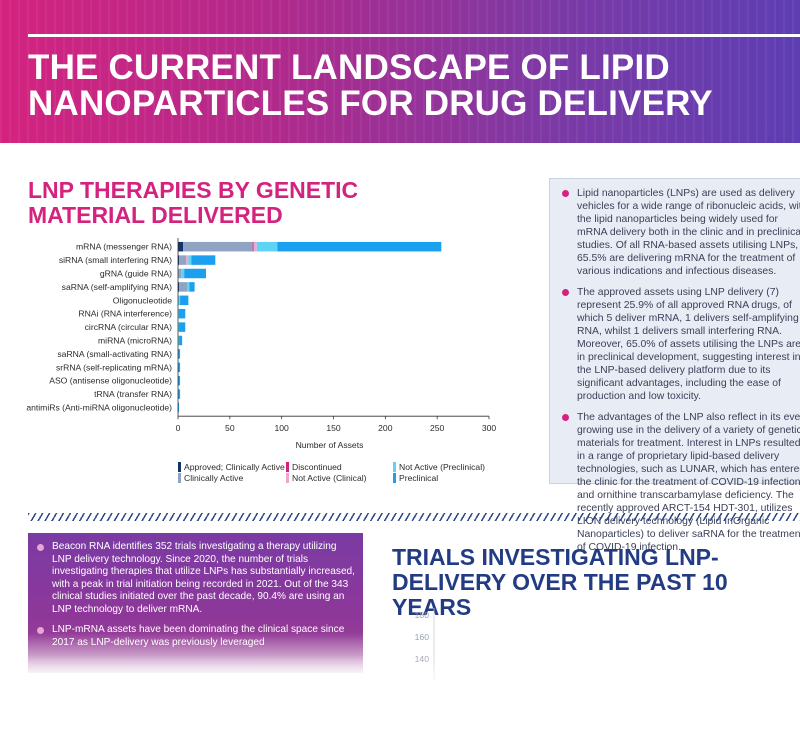 The height and width of the screenshot is (730, 800). Describe the element at coordinates (114, 367) in the screenshot. I see `y-tick-label: srRNA (self-replicating mRNA)` at that location.